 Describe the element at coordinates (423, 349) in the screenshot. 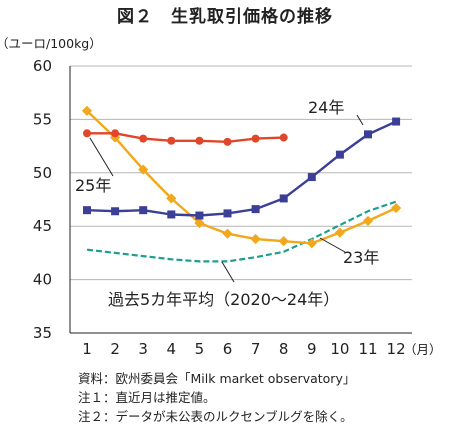

I see `x-axis-unit: （月）` at that location.